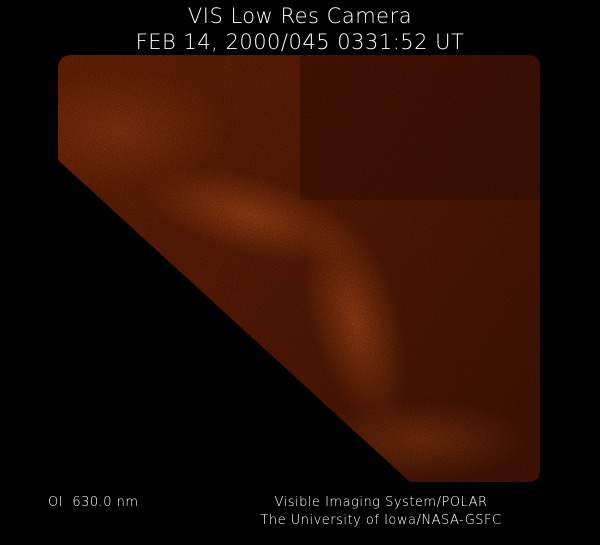 This screenshot has width=600, height=545. What do you see at coordinates (300, 16) in the screenshot?
I see `image-title: VIS Low Res Camera` at bounding box center [300, 16].